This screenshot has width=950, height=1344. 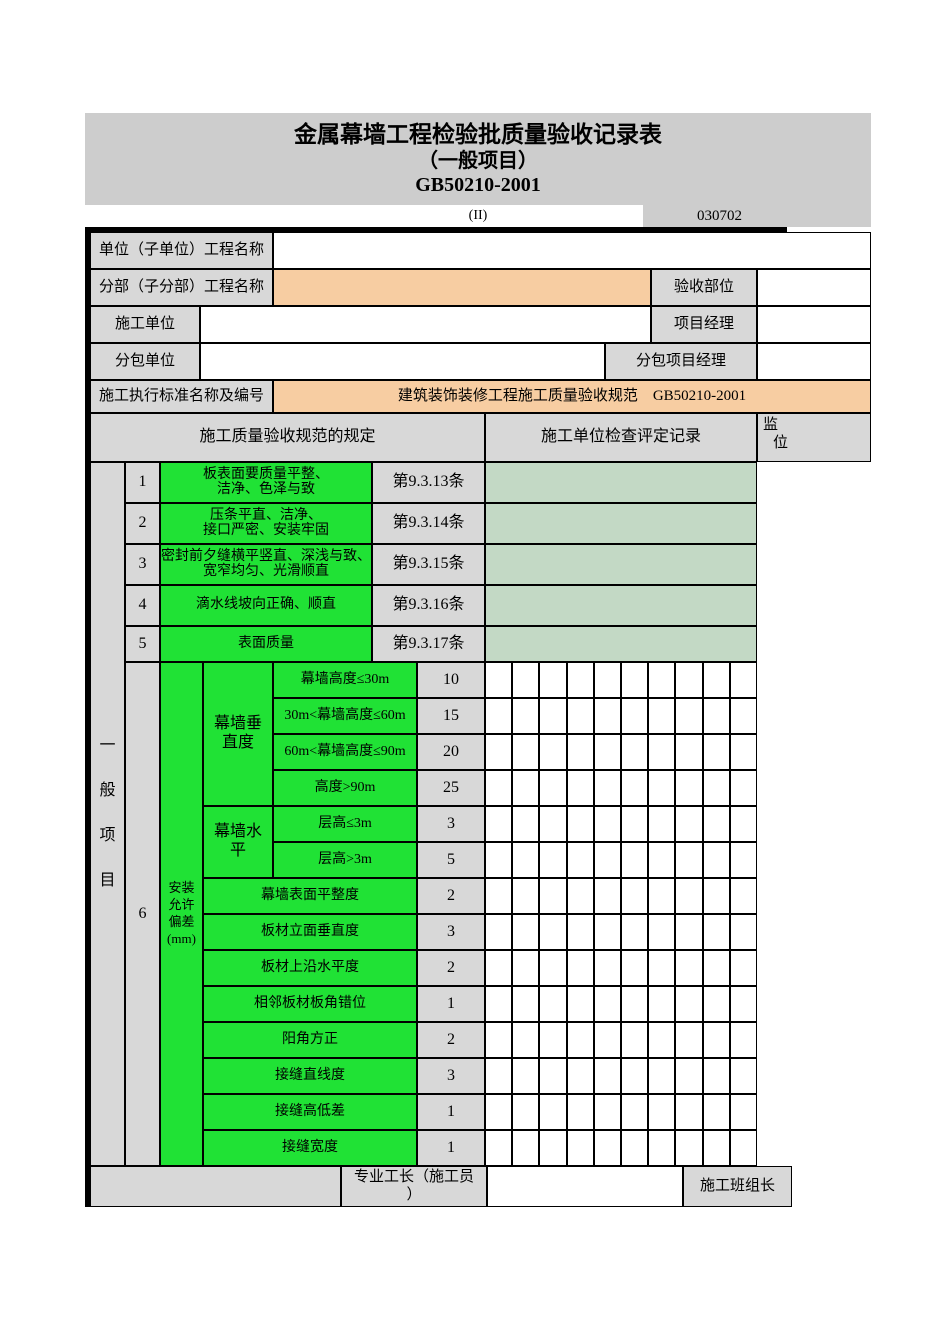 I want to click on subcontractor-field, so click(x=402, y=361).